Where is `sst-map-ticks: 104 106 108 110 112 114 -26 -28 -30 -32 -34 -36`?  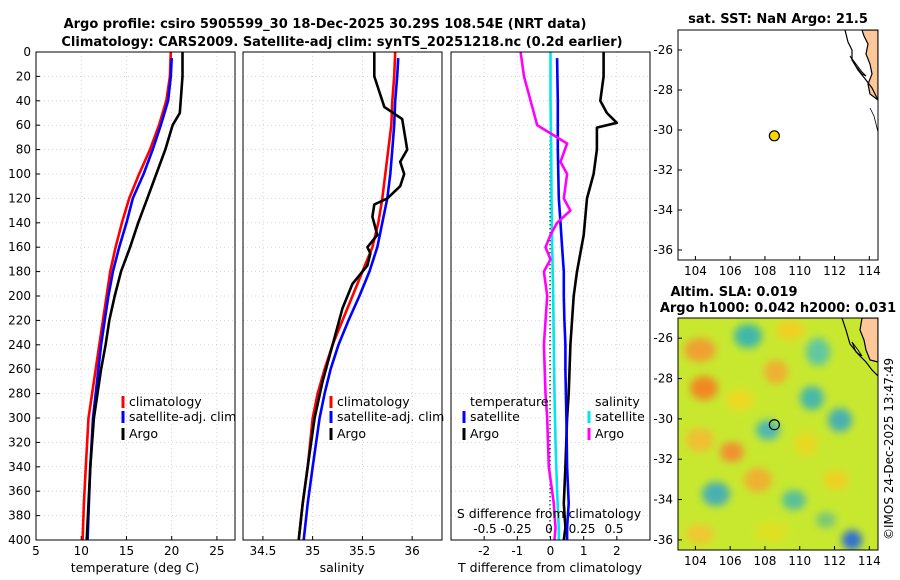
sst-map-ticks: 104 106 108 110 112 114 -26 -28 -30 -32 -34 -36 is located at coordinates (766, 160).